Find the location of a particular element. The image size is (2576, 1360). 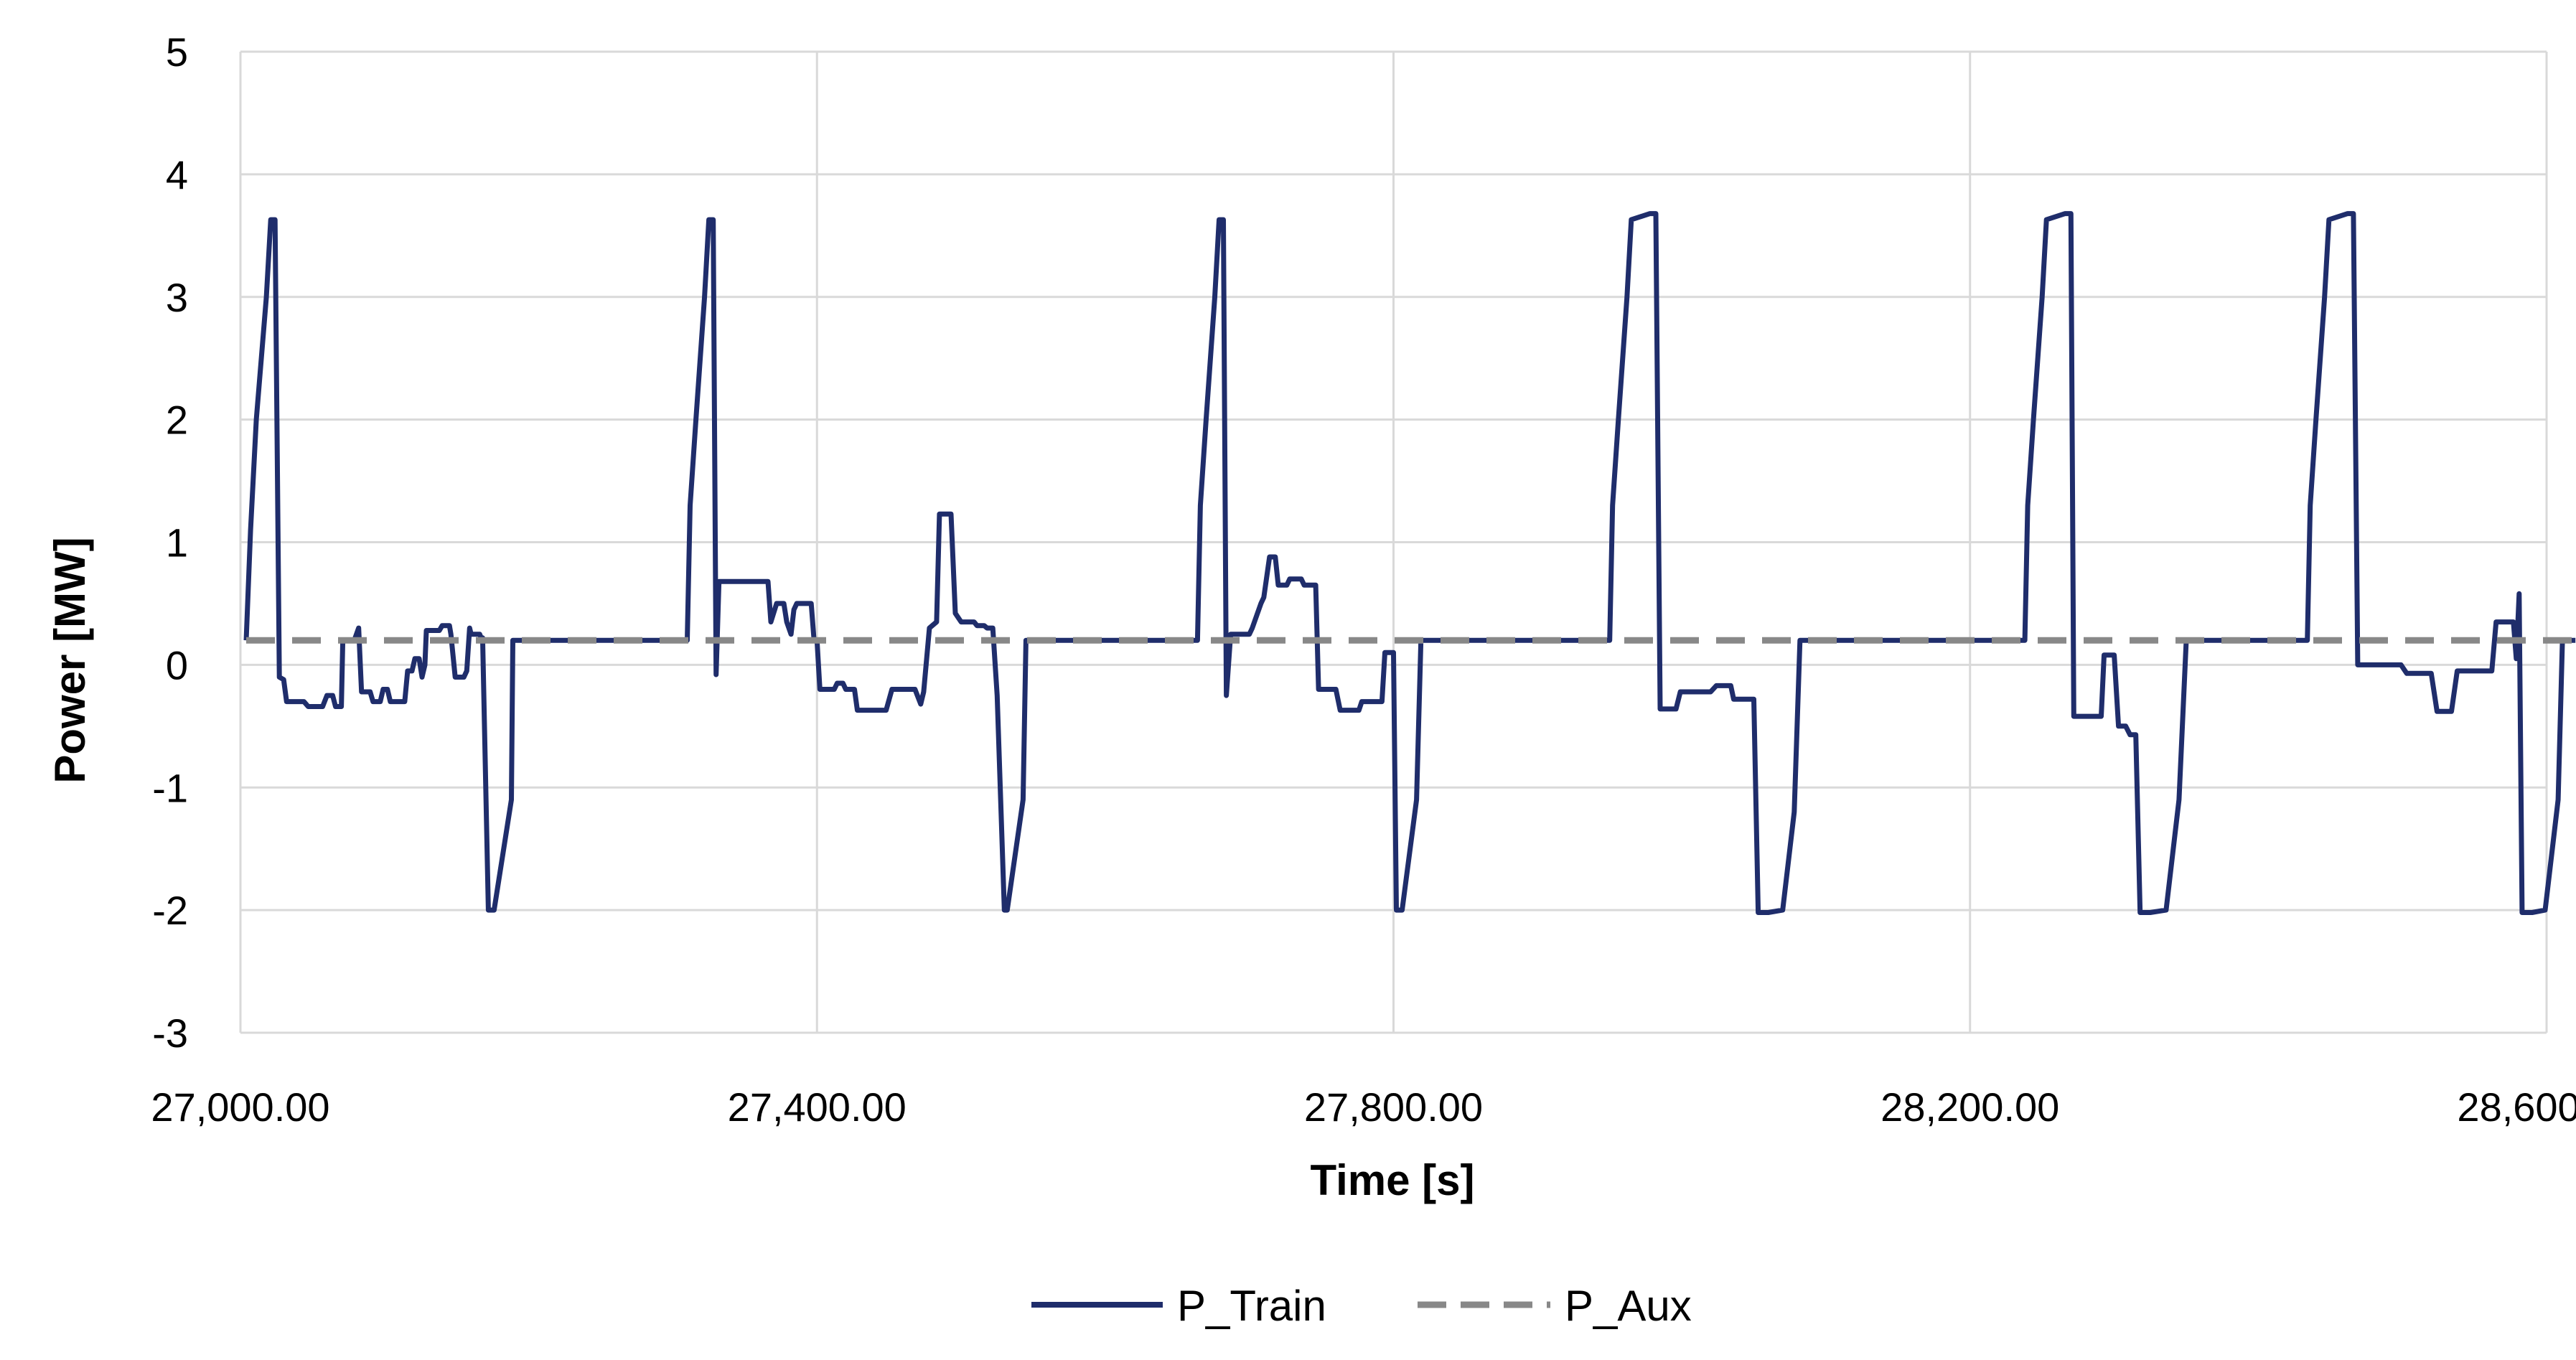

legend: P_Train P_Aux is located at coordinates (1362, 1306).